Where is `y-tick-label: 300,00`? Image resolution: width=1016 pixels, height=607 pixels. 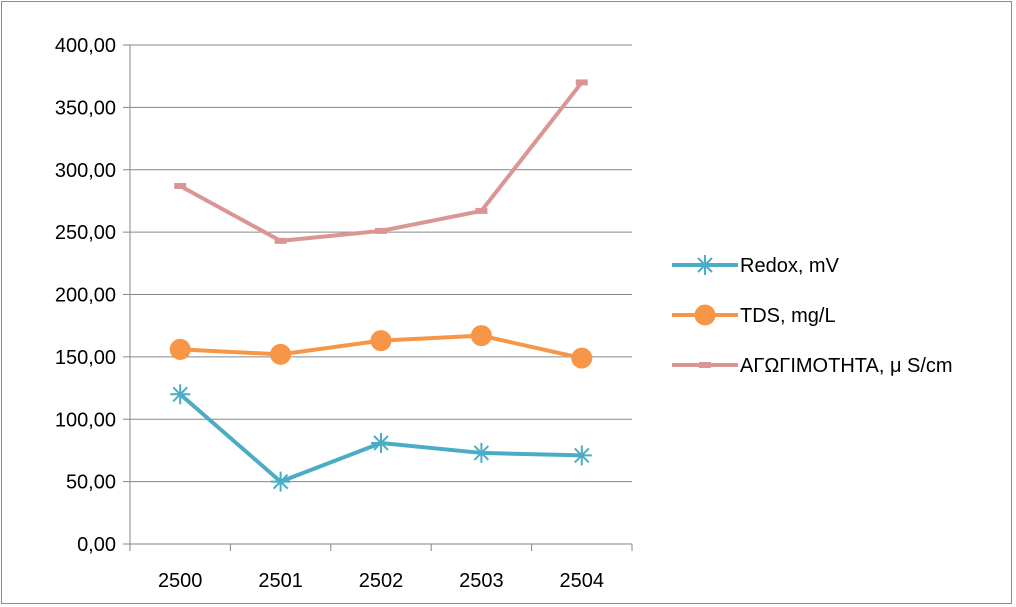 y-tick-label: 300,00 is located at coordinates (85, 171).